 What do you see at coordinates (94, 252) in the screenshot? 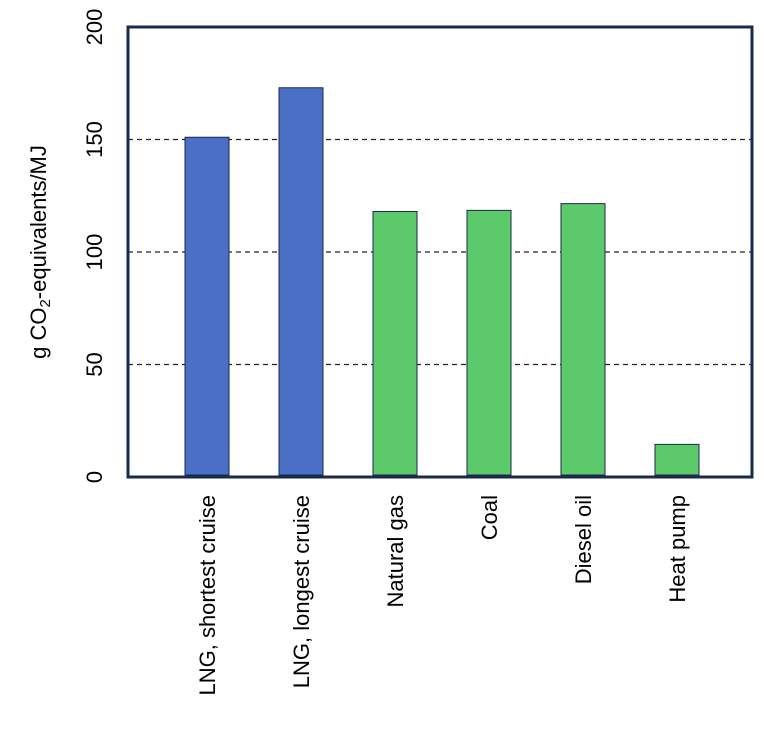
I see `y-tick-label: 100` at bounding box center [94, 252].